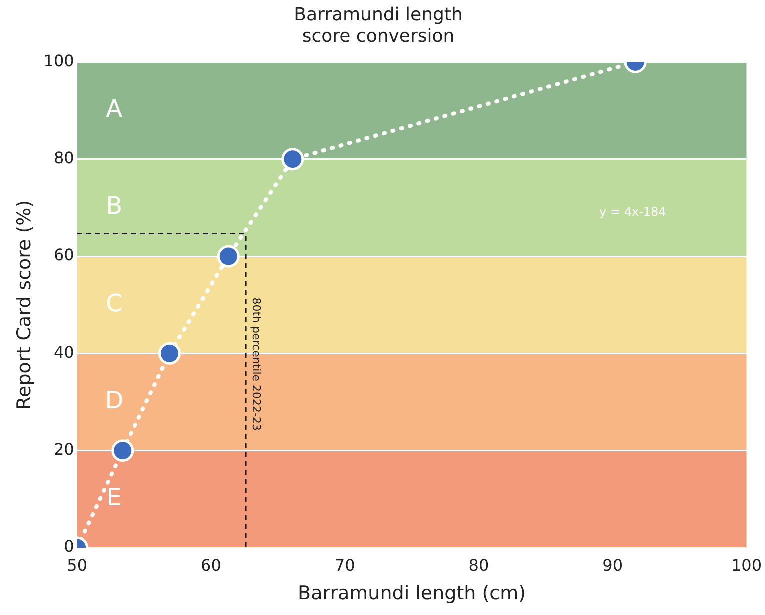  Describe the element at coordinates (345, 565) in the screenshot. I see `x-tick-label: 70` at that location.